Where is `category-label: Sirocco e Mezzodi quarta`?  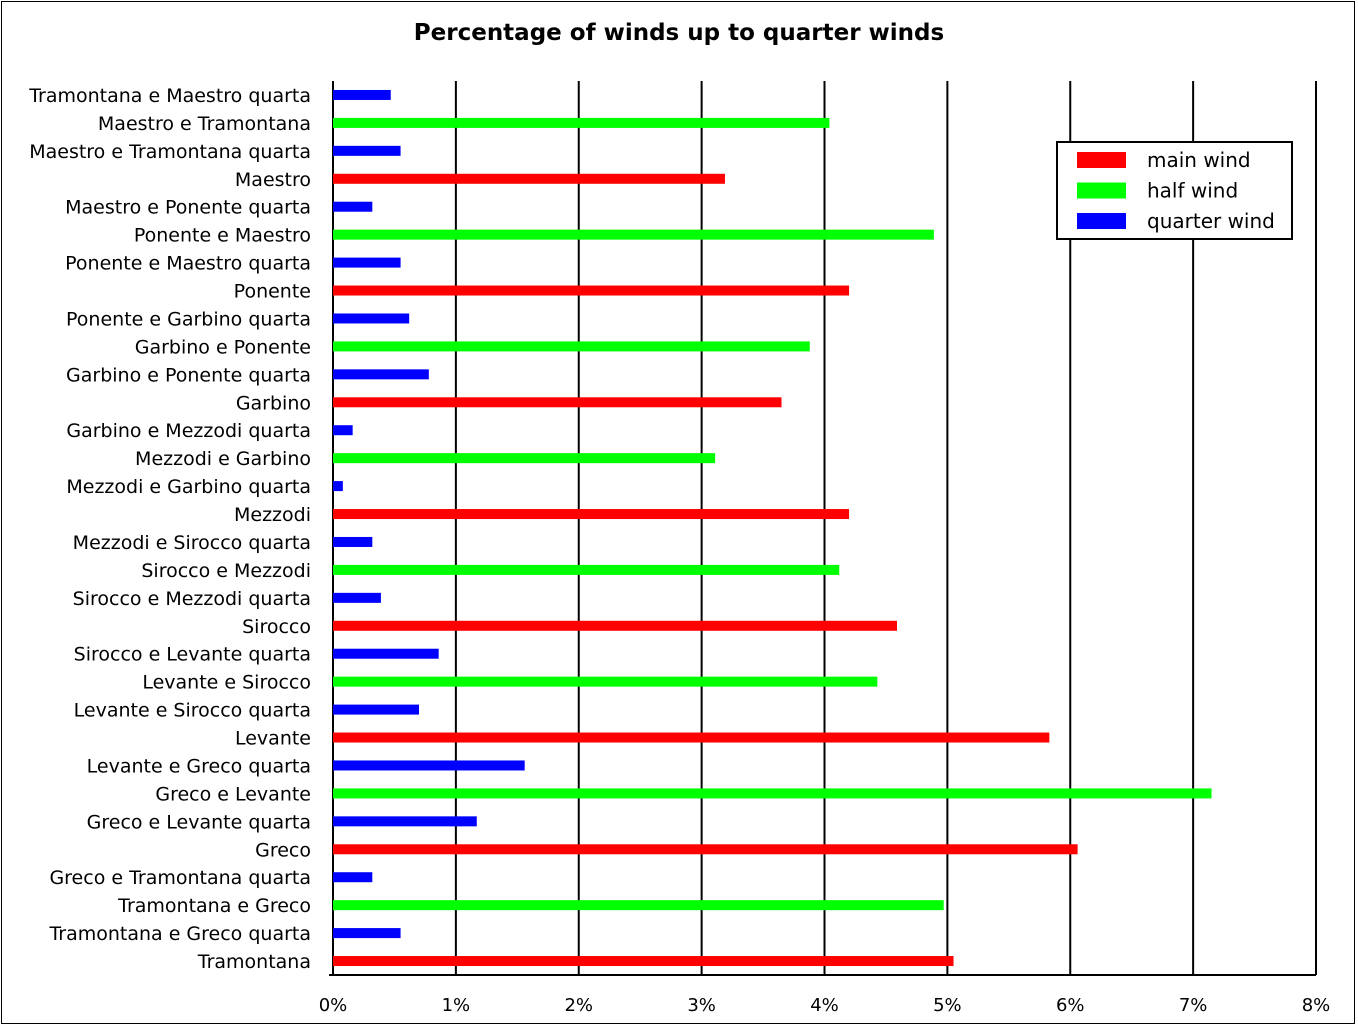 category-label: Sirocco e Mezzodi quarta is located at coordinates (192, 599).